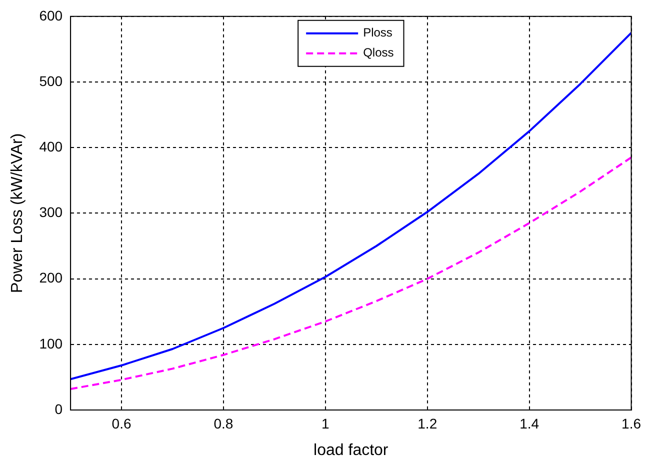  I want to click on x-axis-title: load factor, so click(351, 450).